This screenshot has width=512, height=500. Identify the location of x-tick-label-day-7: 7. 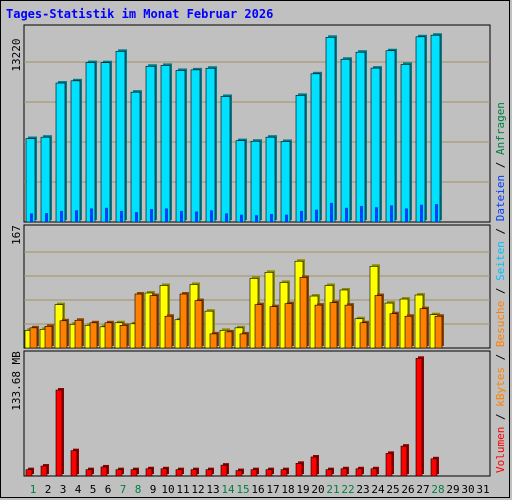
(123, 489).